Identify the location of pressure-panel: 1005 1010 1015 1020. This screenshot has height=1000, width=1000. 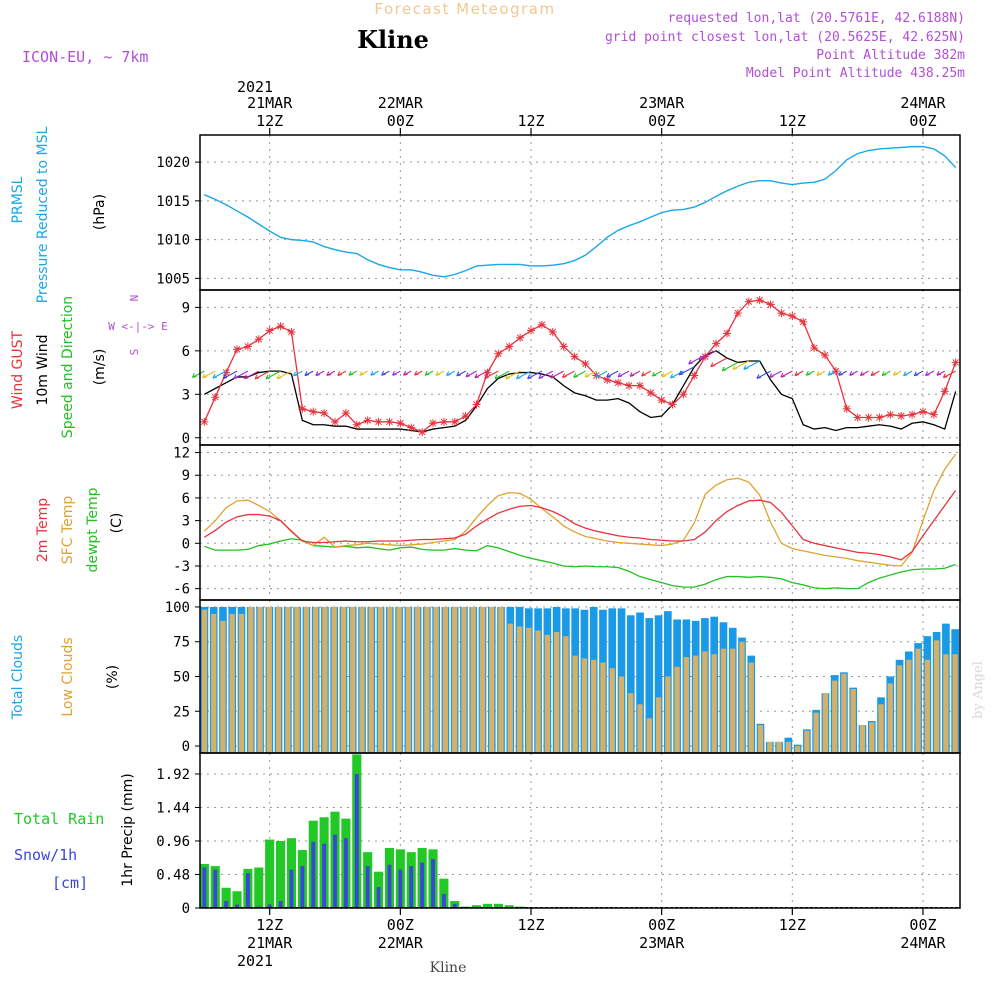
(558, 212).